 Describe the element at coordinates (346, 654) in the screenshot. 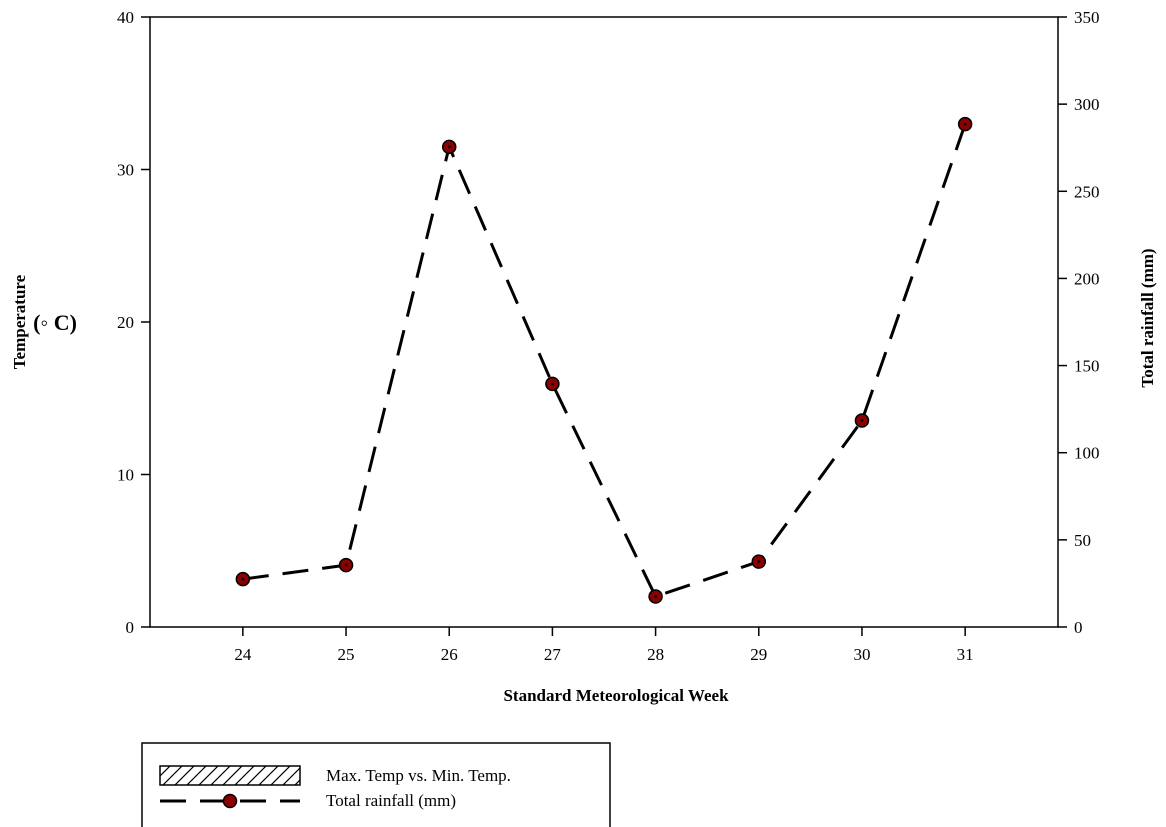

I see `x-tick-label: 25` at that location.